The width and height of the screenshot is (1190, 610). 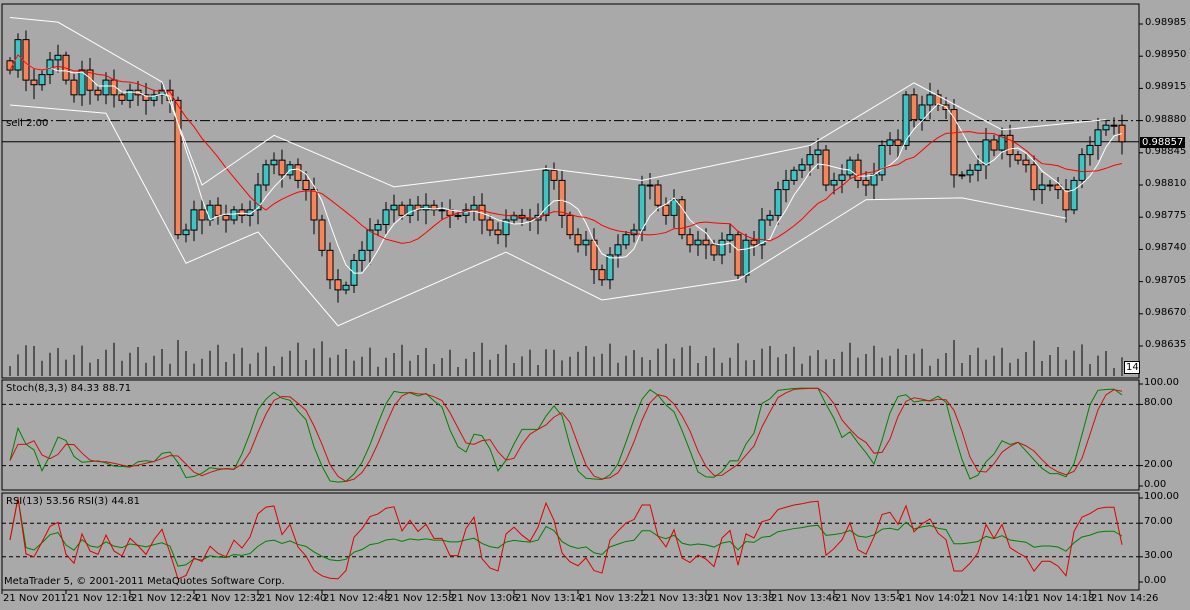 I want to click on price-tick-label: 0.98705, so click(x=1166, y=280).